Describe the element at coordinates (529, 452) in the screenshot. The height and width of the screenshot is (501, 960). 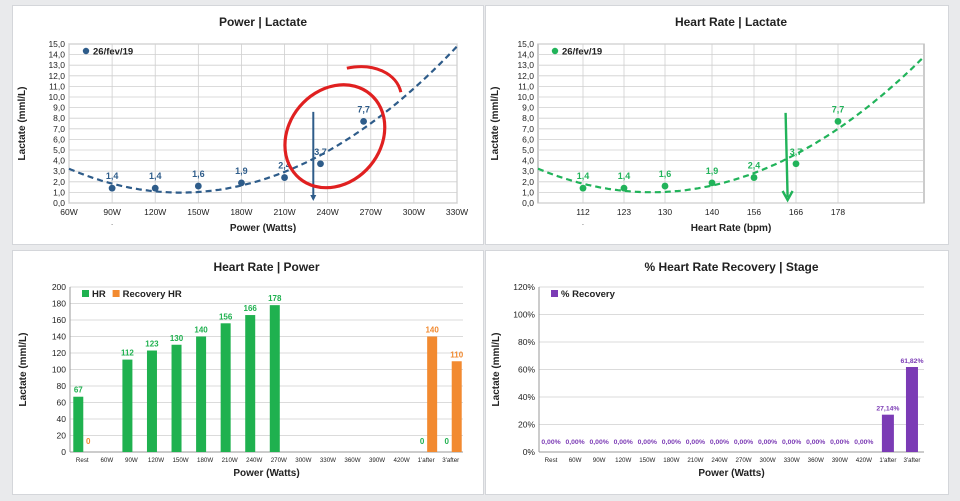
I see `y-tick-label: 0%` at that location.